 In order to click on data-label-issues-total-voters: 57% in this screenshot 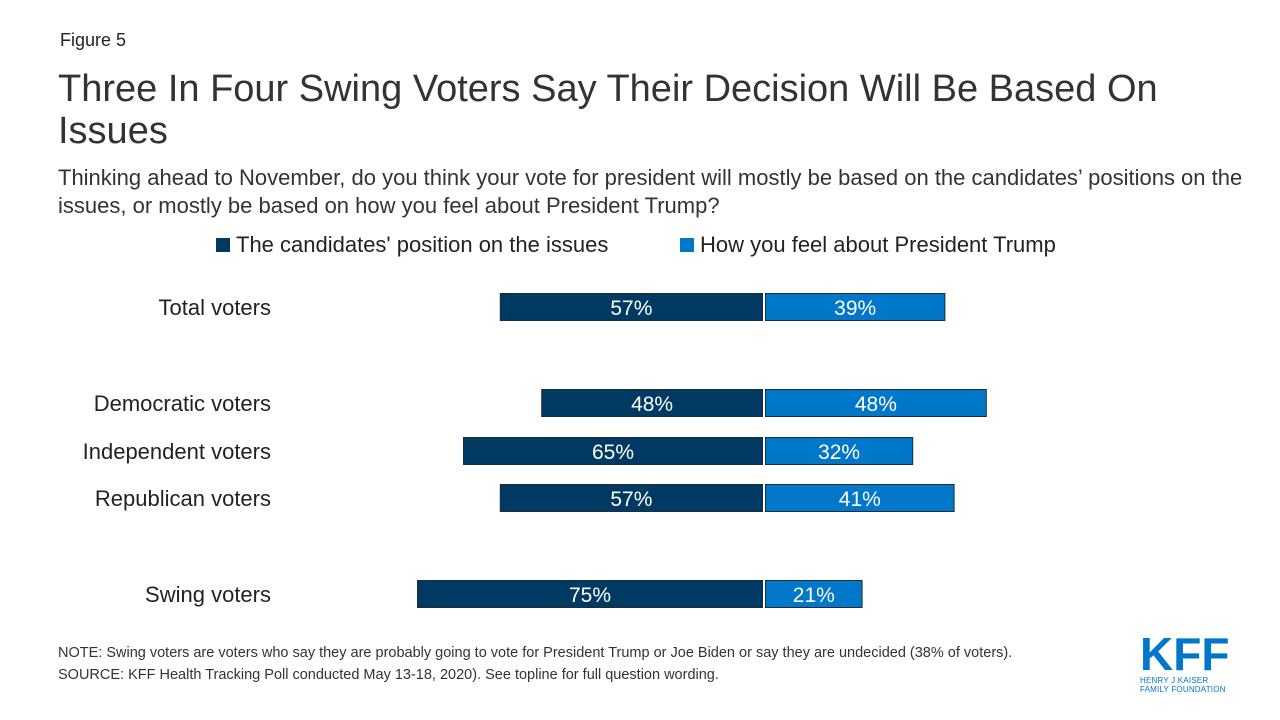, I will do `click(631, 308)`.